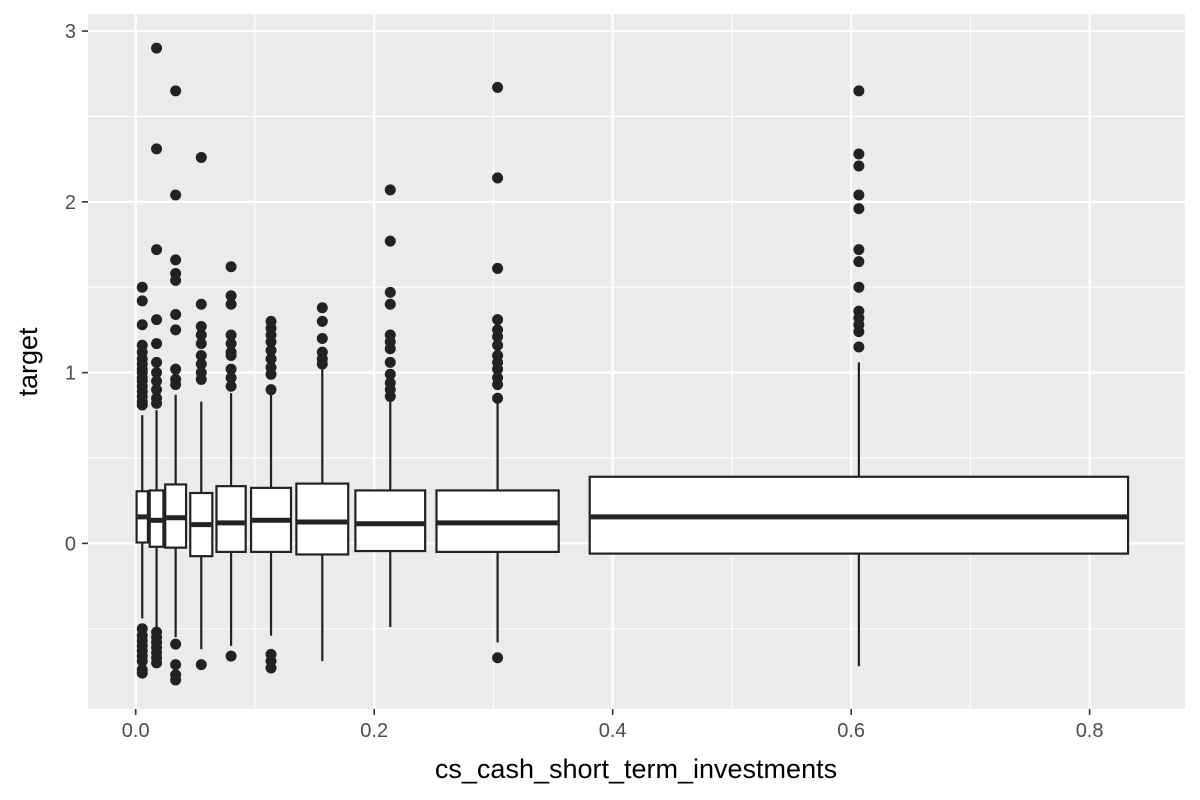  What do you see at coordinates (70, 32) in the screenshot?
I see `y-tick-label: 3` at bounding box center [70, 32].